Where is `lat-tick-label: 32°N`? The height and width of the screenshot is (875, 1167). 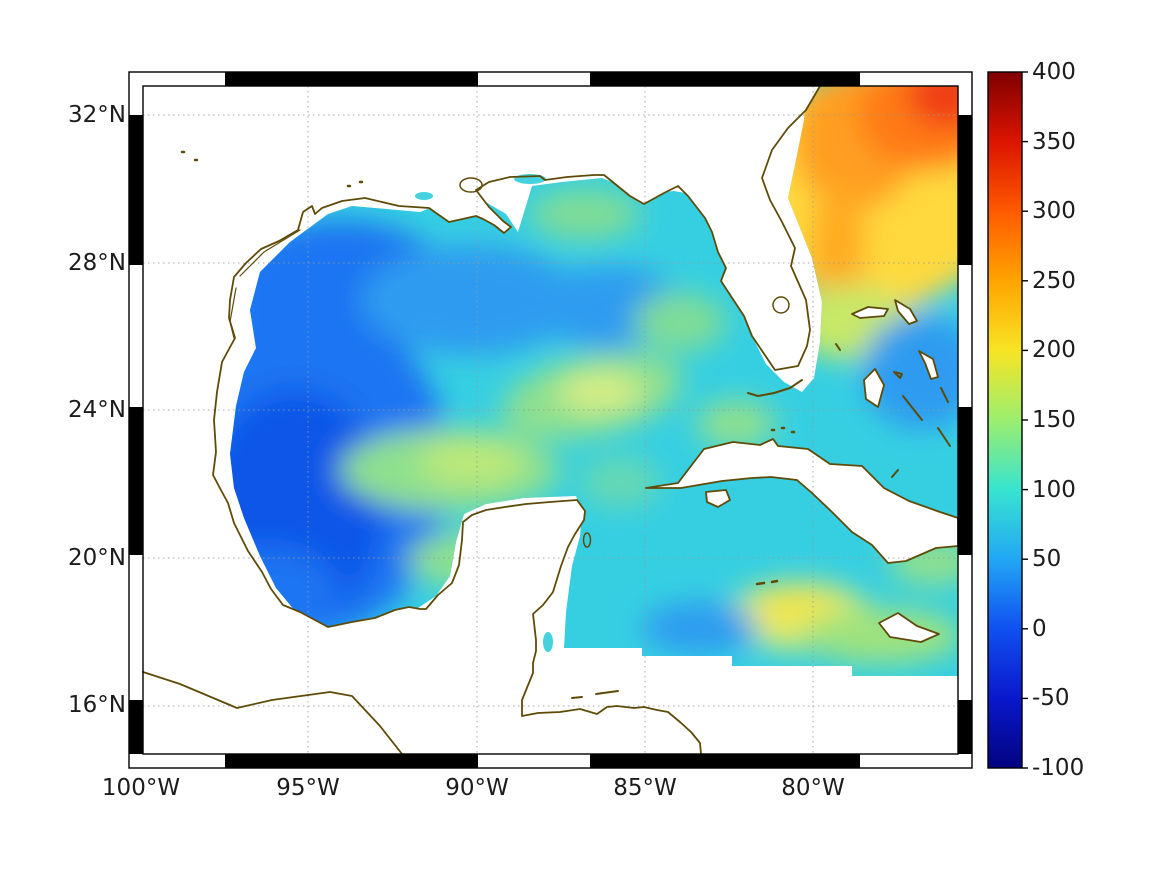
lat-tick-label: 32°N is located at coordinates (97, 115).